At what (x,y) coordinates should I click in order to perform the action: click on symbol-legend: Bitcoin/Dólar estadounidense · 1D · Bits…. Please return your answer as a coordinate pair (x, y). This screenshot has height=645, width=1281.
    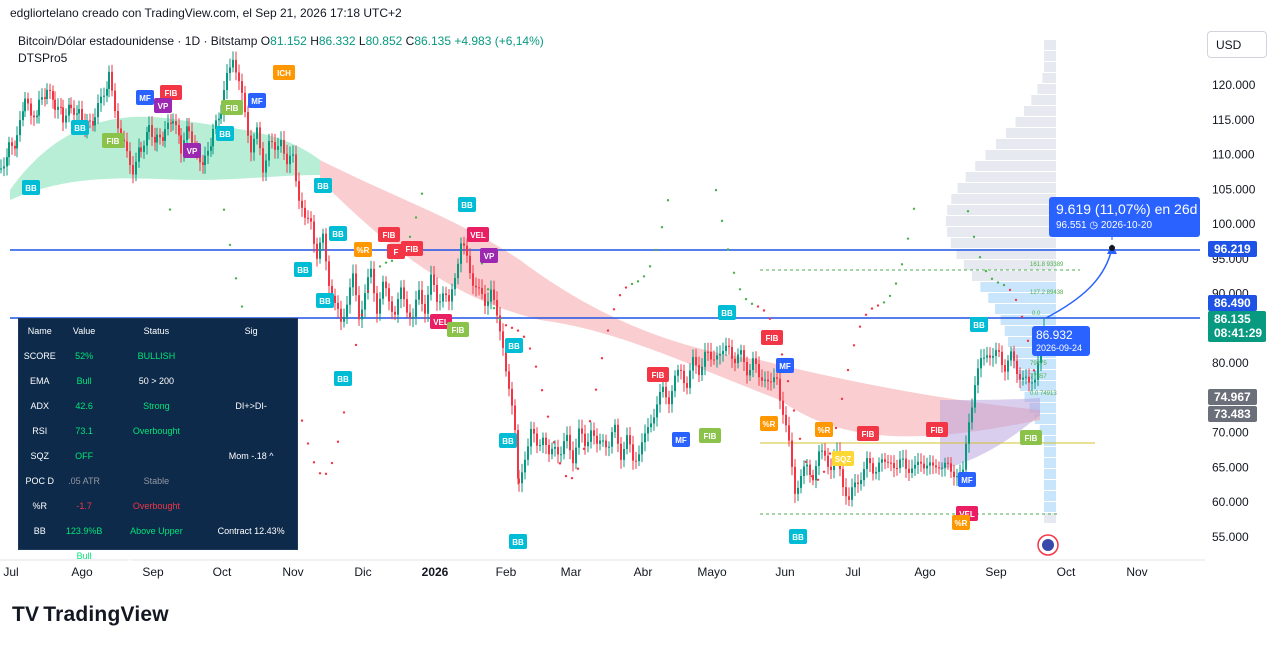
    Looking at the image, I should click on (281, 41).